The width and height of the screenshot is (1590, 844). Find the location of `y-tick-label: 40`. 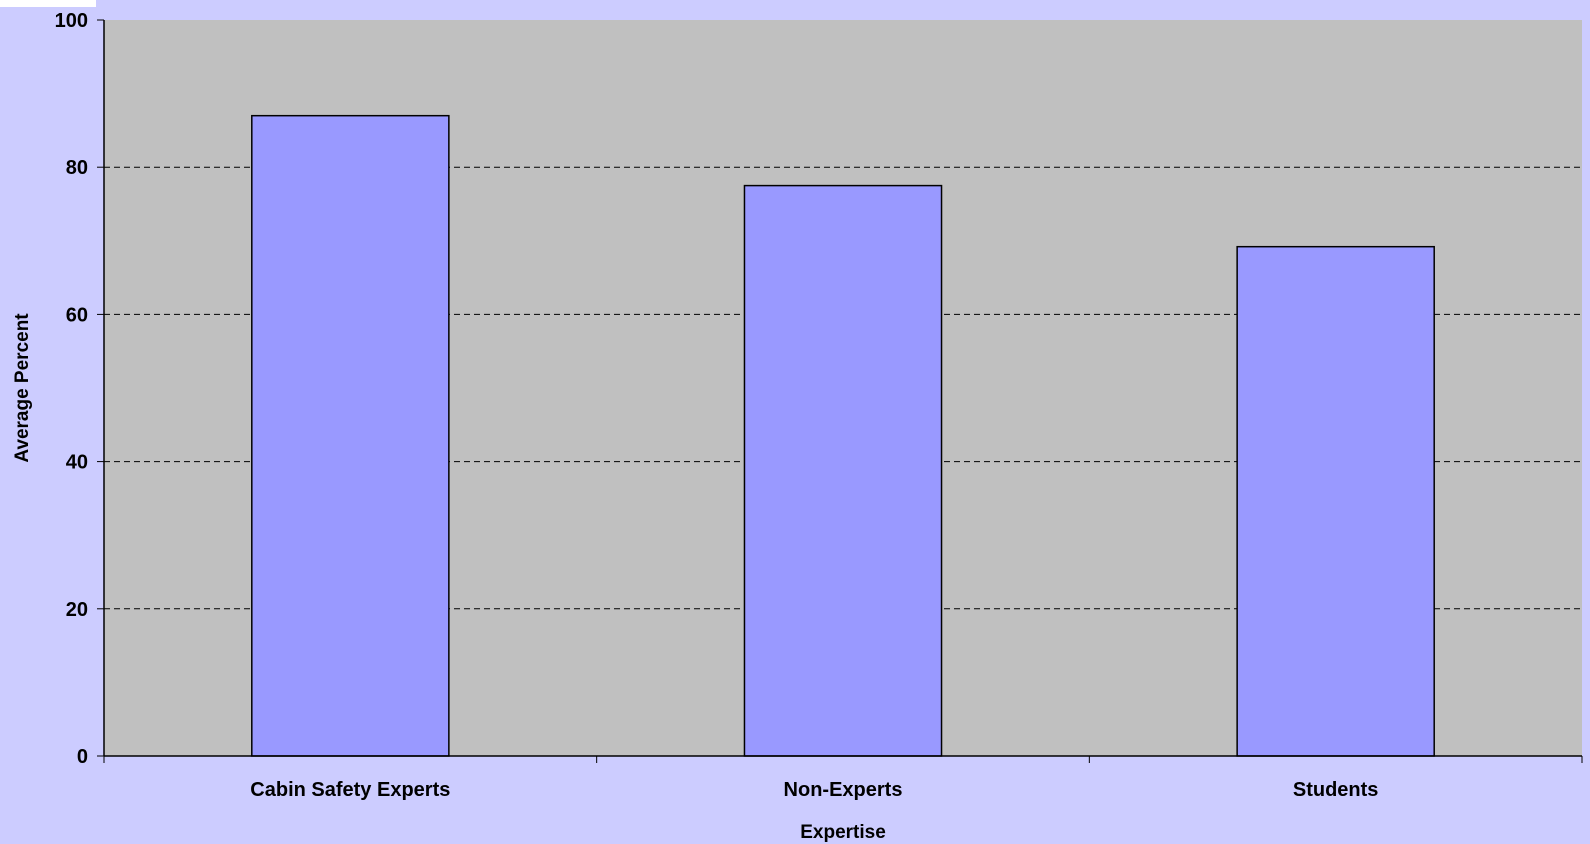

y-tick-label: 40 is located at coordinates (77, 463).